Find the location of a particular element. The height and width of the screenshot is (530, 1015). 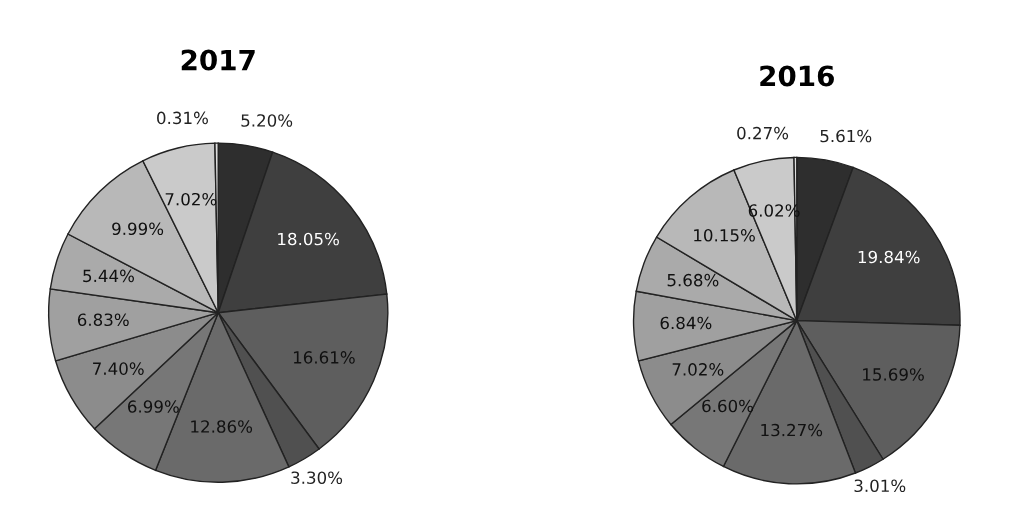

data-label: 18.05% is located at coordinates (308, 239).